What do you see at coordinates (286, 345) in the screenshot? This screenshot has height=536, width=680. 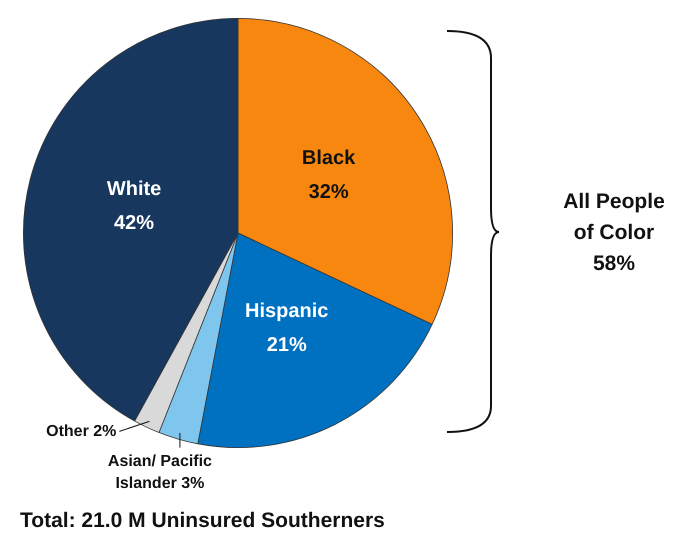 I see `data-label: 21%` at bounding box center [286, 345].